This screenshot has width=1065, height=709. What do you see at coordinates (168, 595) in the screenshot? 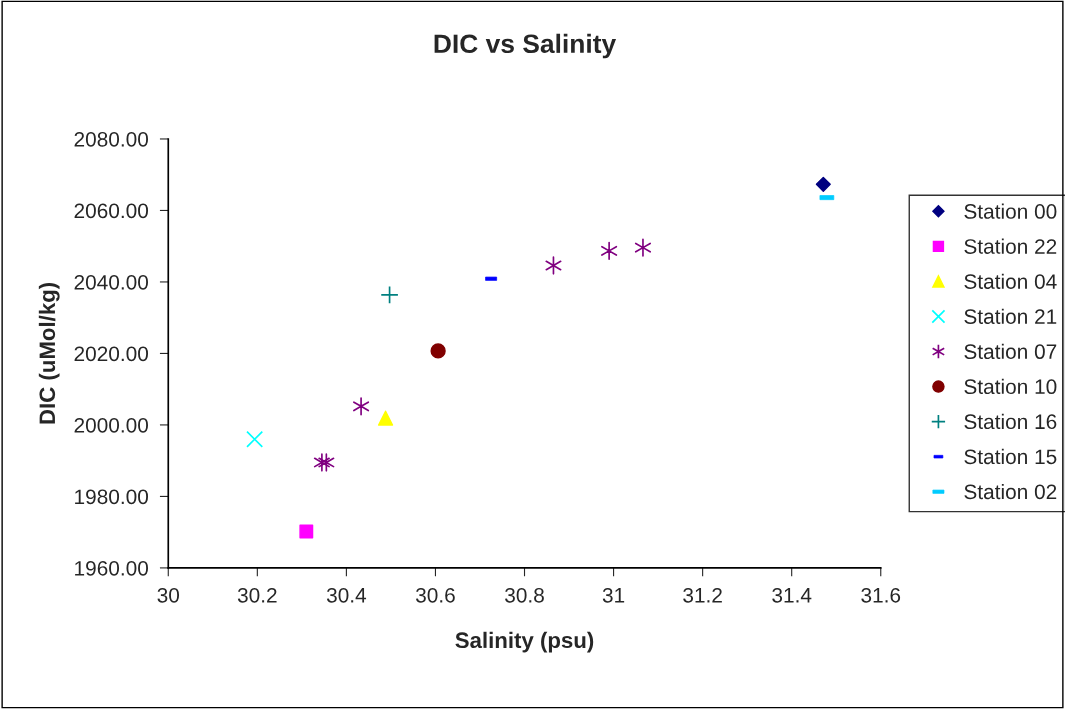
I see `x-tick-label: 30` at bounding box center [168, 595].